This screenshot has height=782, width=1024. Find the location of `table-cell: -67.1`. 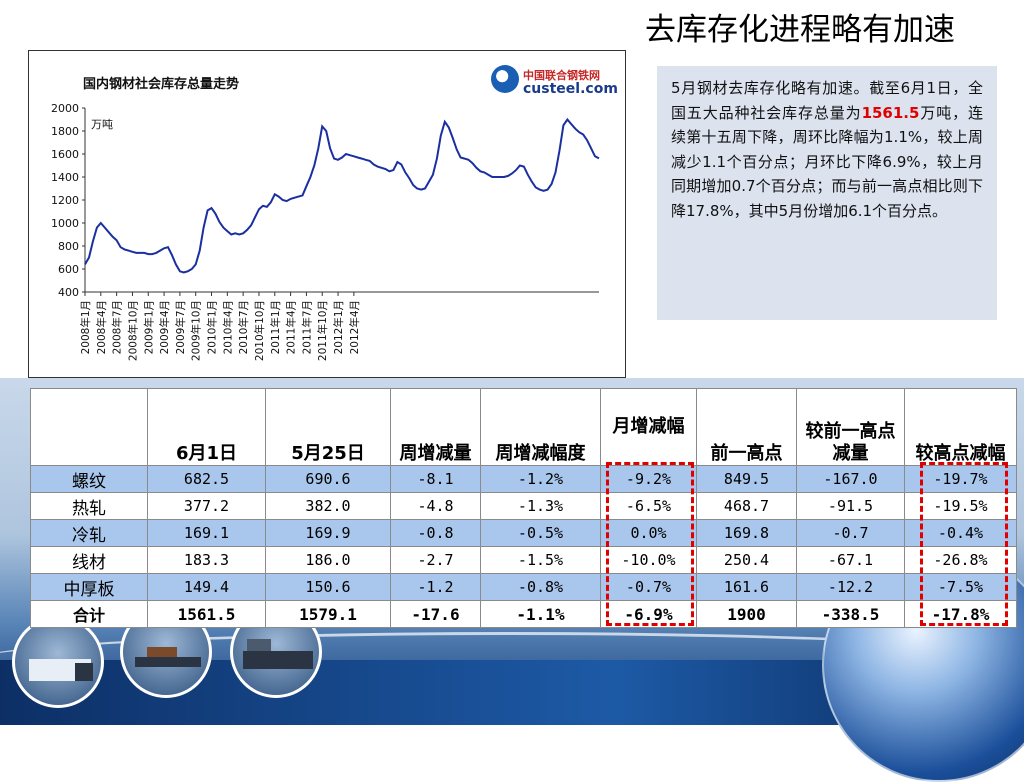

table-cell: -67.1 is located at coordinates (850, 560).